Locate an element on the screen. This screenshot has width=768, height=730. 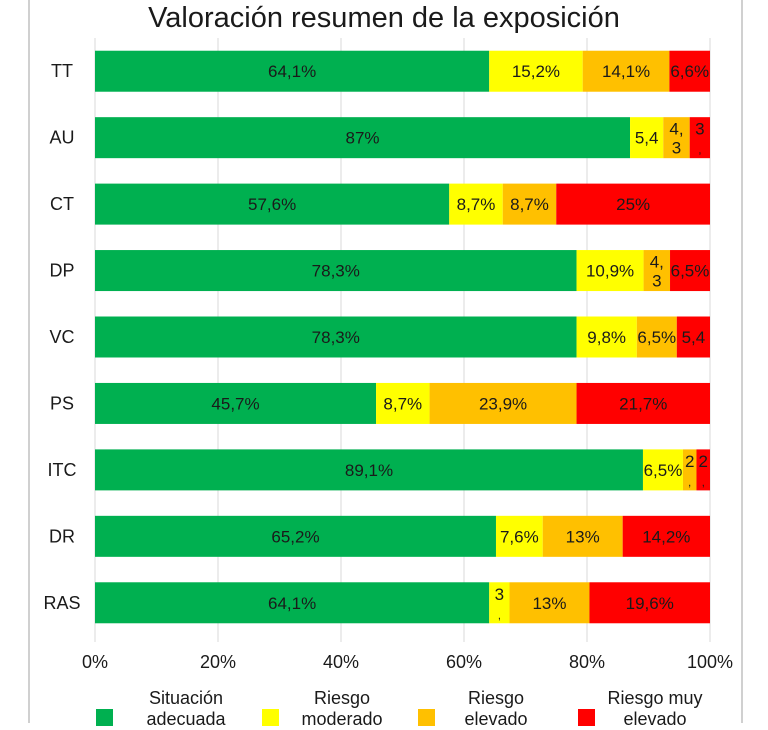
category-label: DP is located at coordinates (61, 271).